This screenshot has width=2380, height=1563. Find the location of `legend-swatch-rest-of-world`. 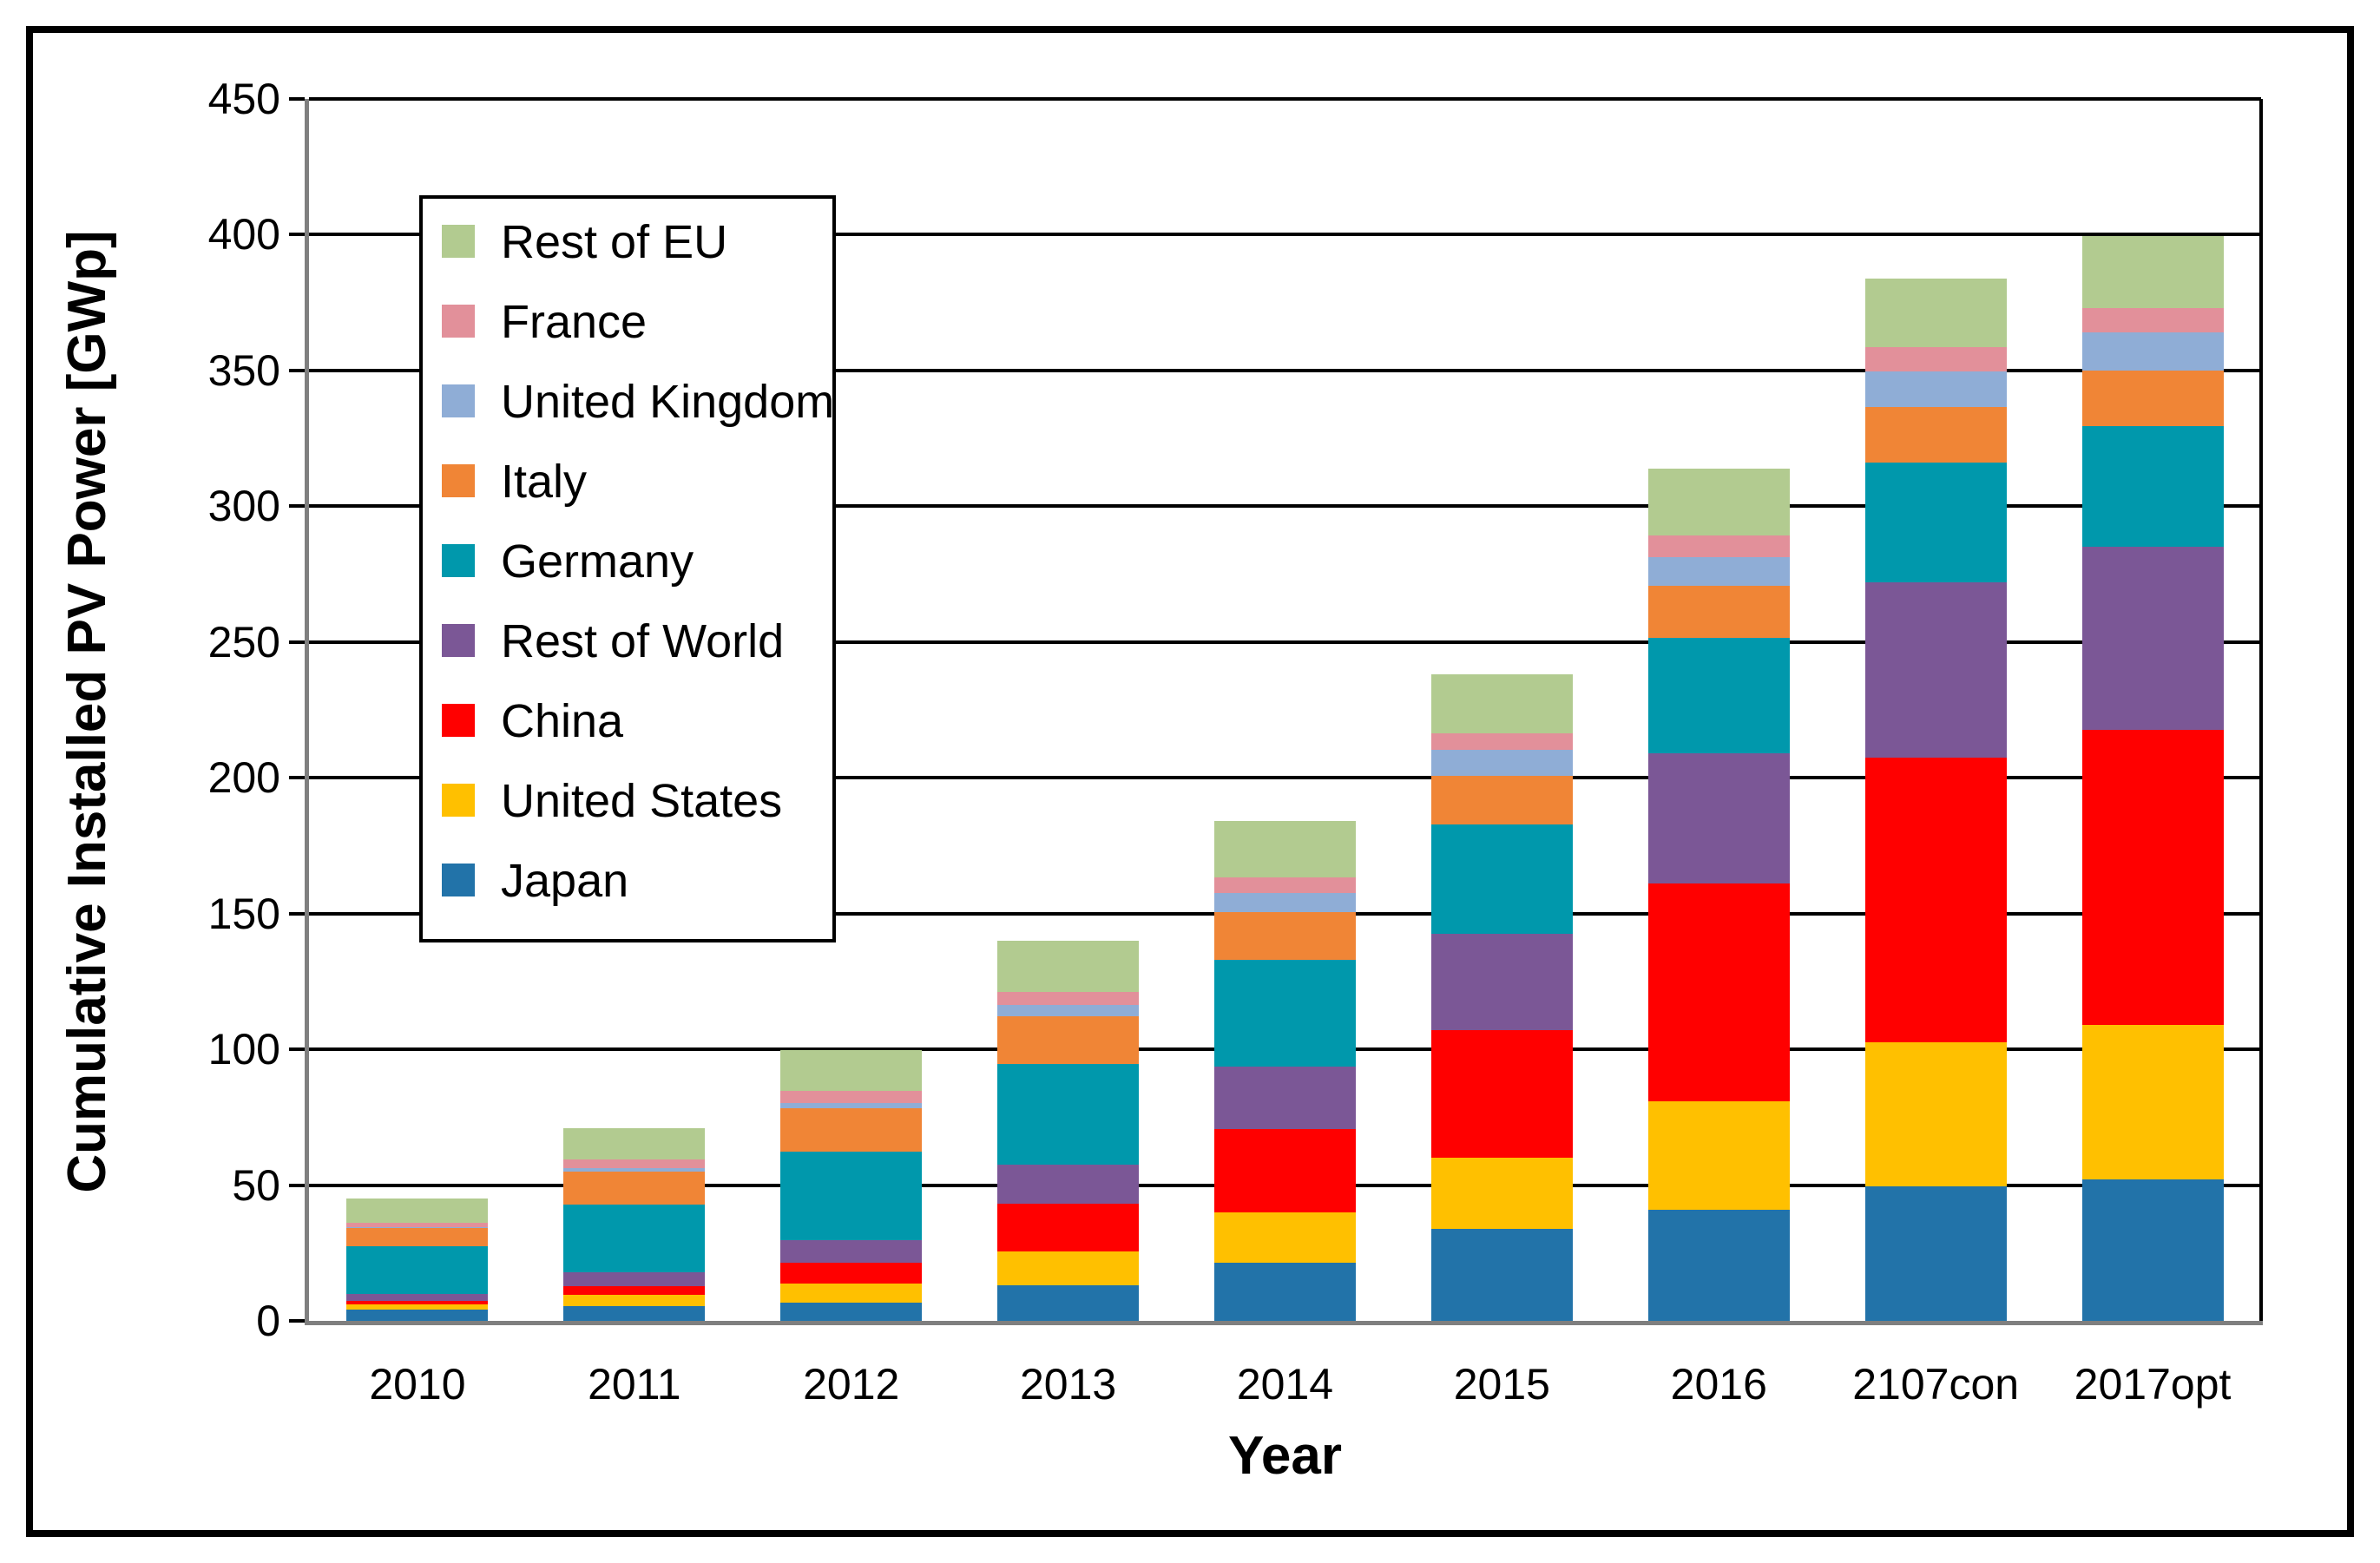

legend-swatch-rest-of-world is located at coordinates (458, 640).